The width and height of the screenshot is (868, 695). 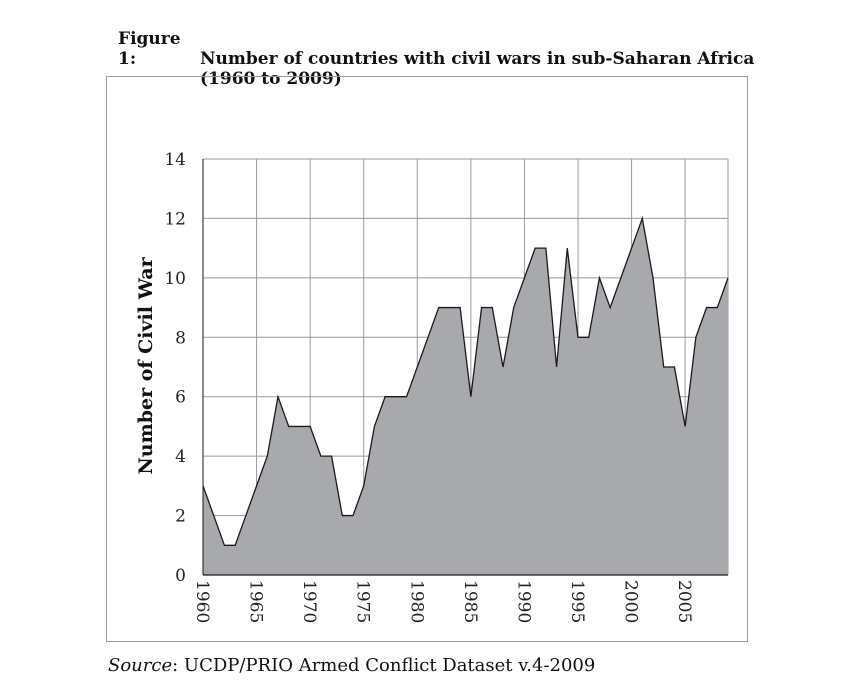 I want to click on x-tick-label: 1965, so click(x=256, y=601).